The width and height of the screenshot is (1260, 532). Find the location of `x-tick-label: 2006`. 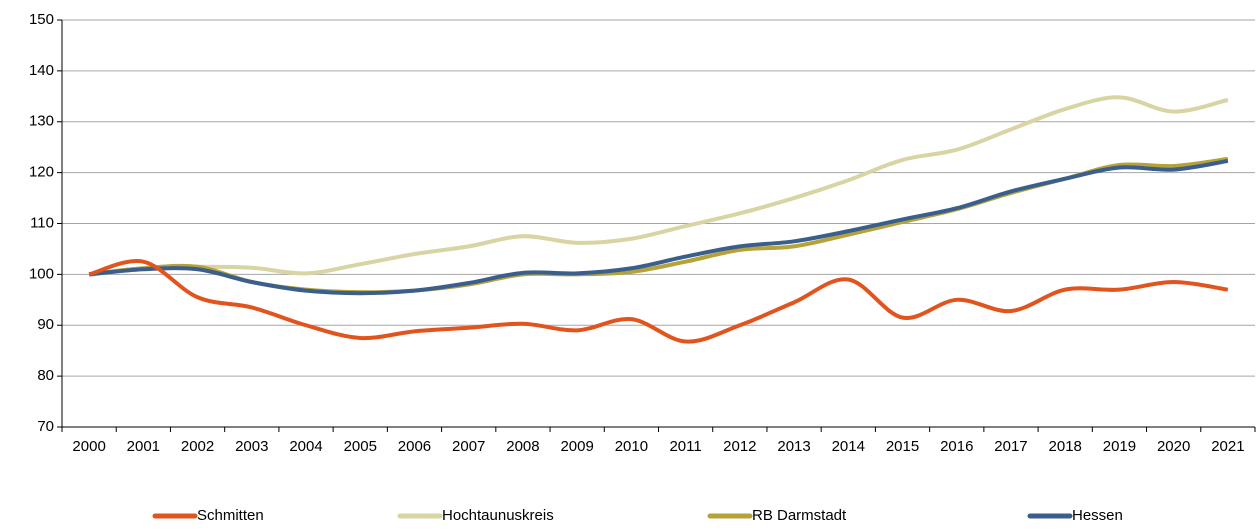

x-tick-label: 2006 is located at coordinates (414, 446).